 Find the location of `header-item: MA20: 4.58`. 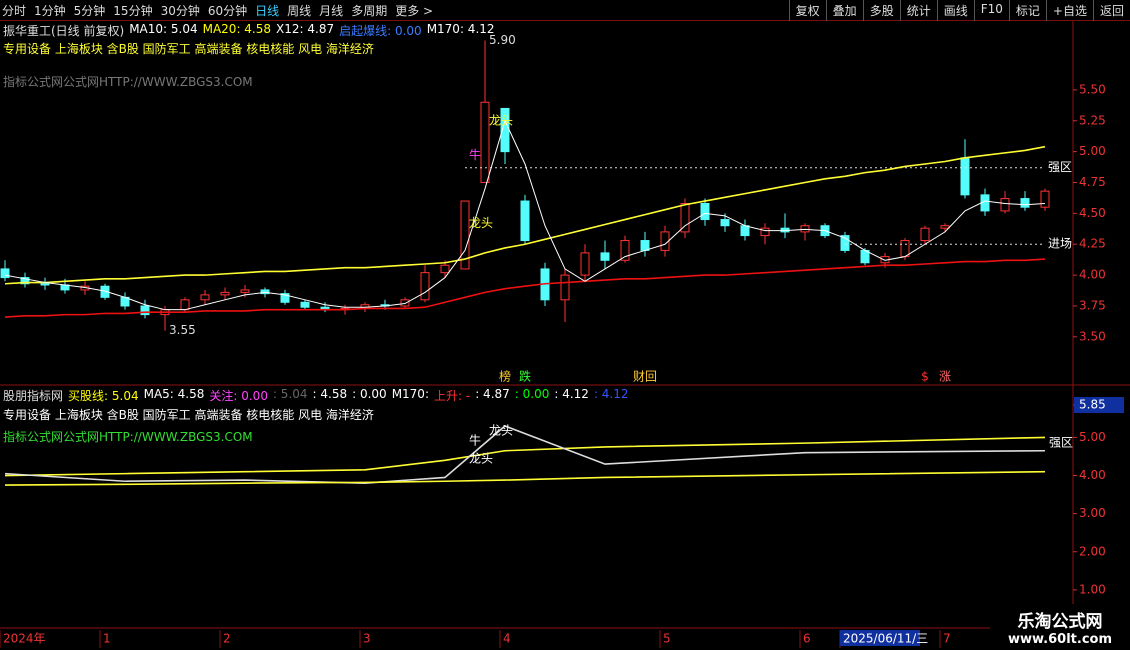

header-item: MA20: 4.58 is located at coordinates (237, 29).